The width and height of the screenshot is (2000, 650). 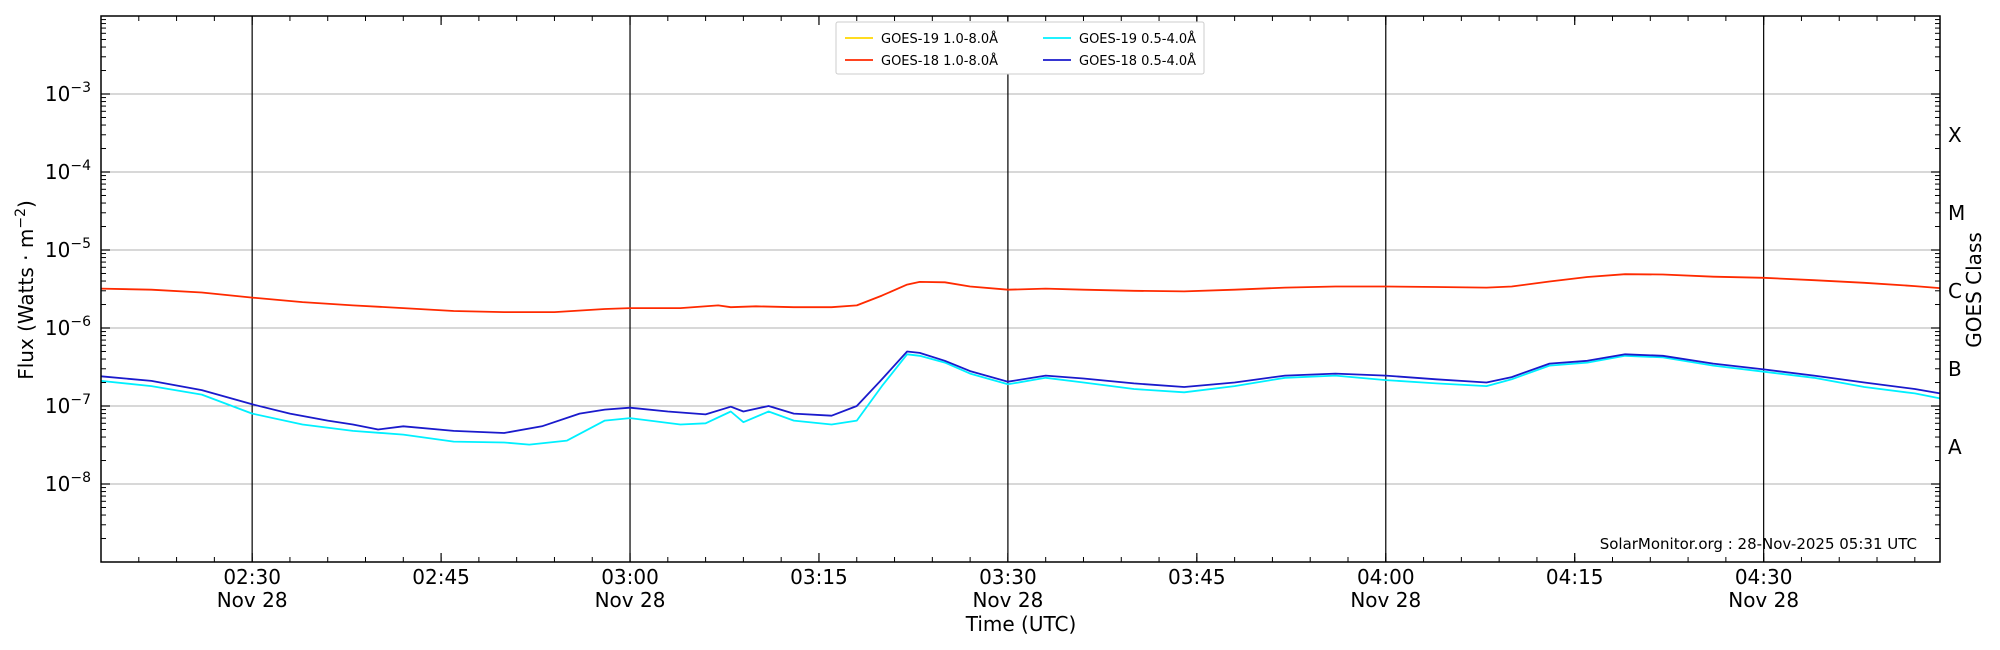 I want to click on x-tick-label: 03:45, so click(x=1197, y=577).